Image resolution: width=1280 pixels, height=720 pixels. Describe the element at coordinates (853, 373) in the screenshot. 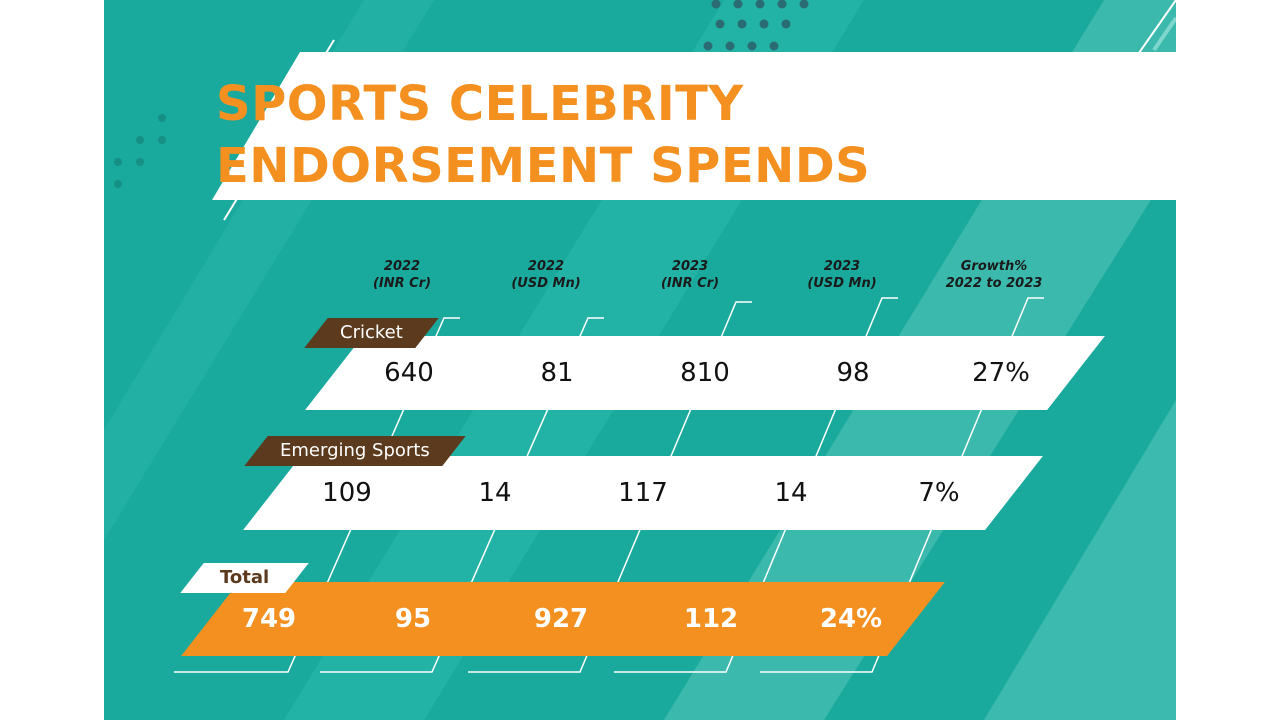

I see `cell-cricket-2023-usd: 98` at that location.